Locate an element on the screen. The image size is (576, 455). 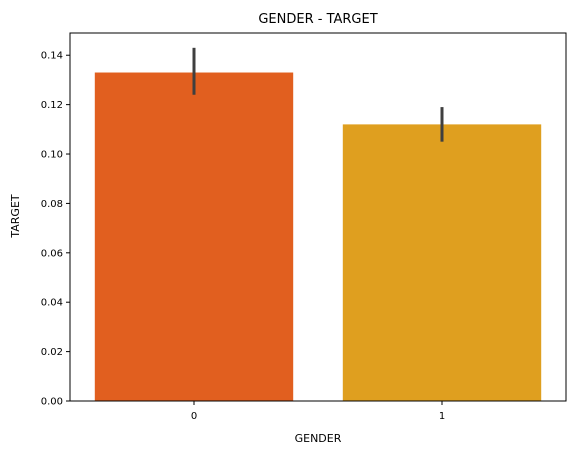
y-tick-label-4: 0.08 is located at coordinates (52, 204).